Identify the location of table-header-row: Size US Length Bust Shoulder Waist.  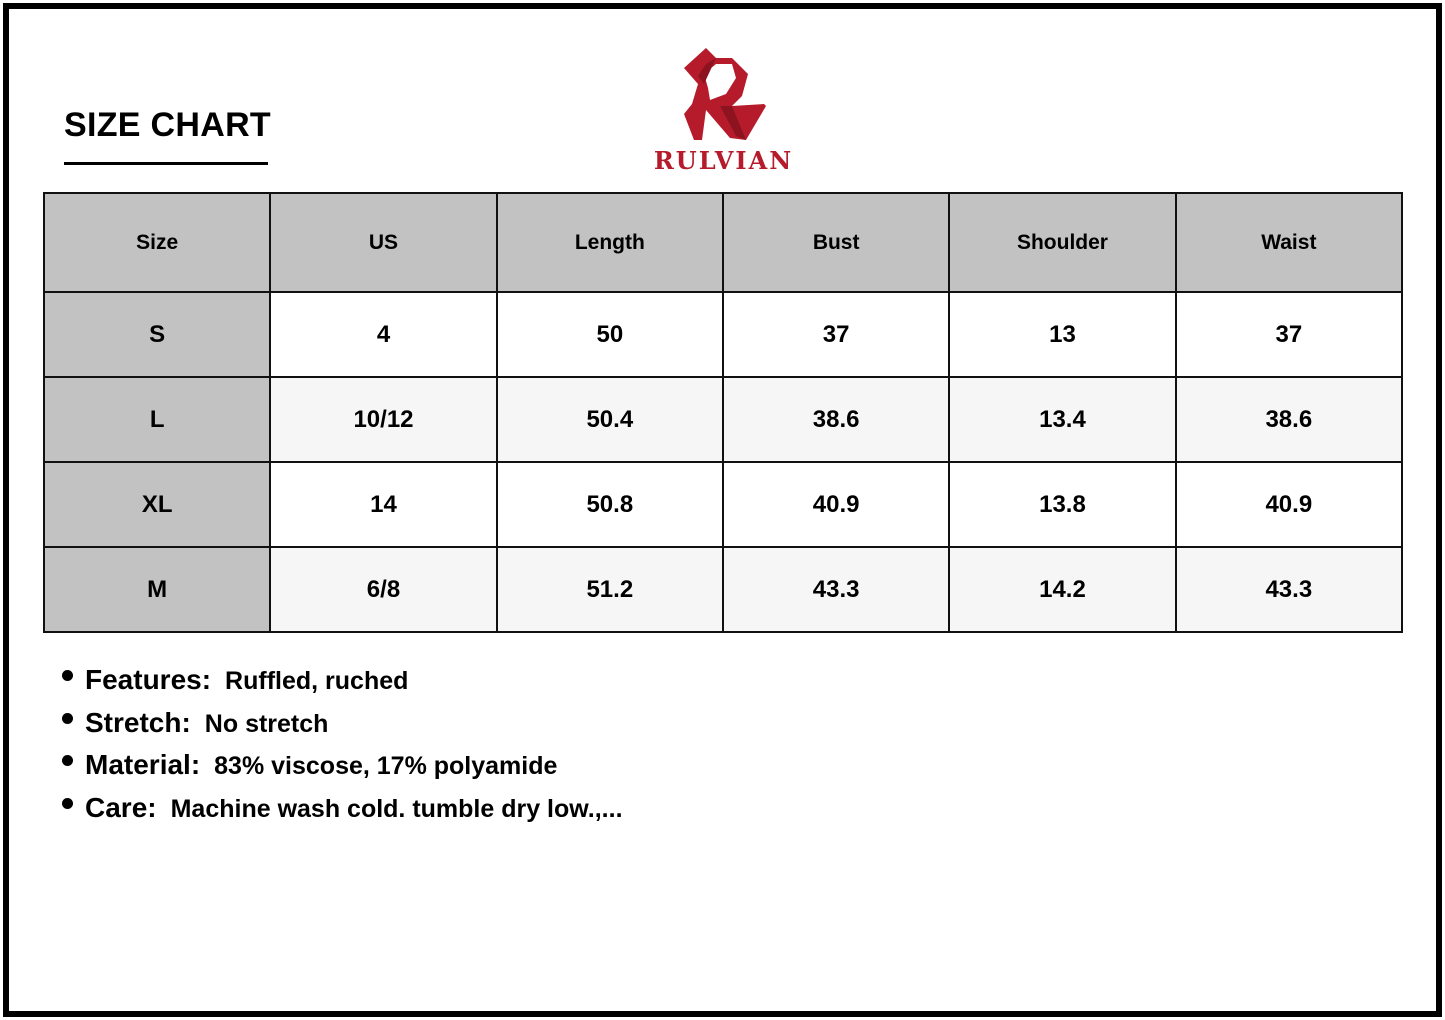
(723, 242).